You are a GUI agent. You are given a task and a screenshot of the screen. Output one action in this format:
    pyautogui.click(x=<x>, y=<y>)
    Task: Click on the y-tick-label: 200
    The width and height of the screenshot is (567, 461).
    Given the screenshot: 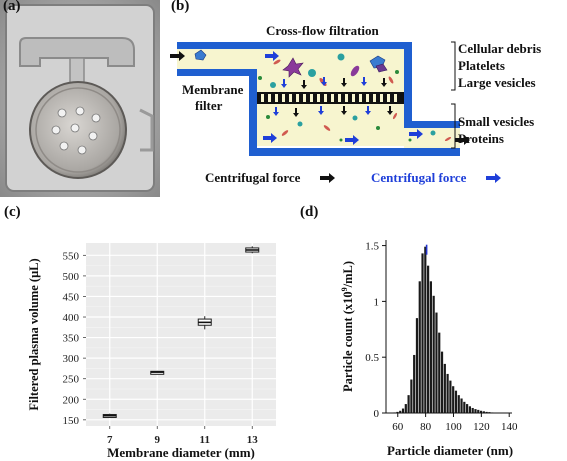 What is the action you would take?
    pyautogui.click(x=71, y=400)
    